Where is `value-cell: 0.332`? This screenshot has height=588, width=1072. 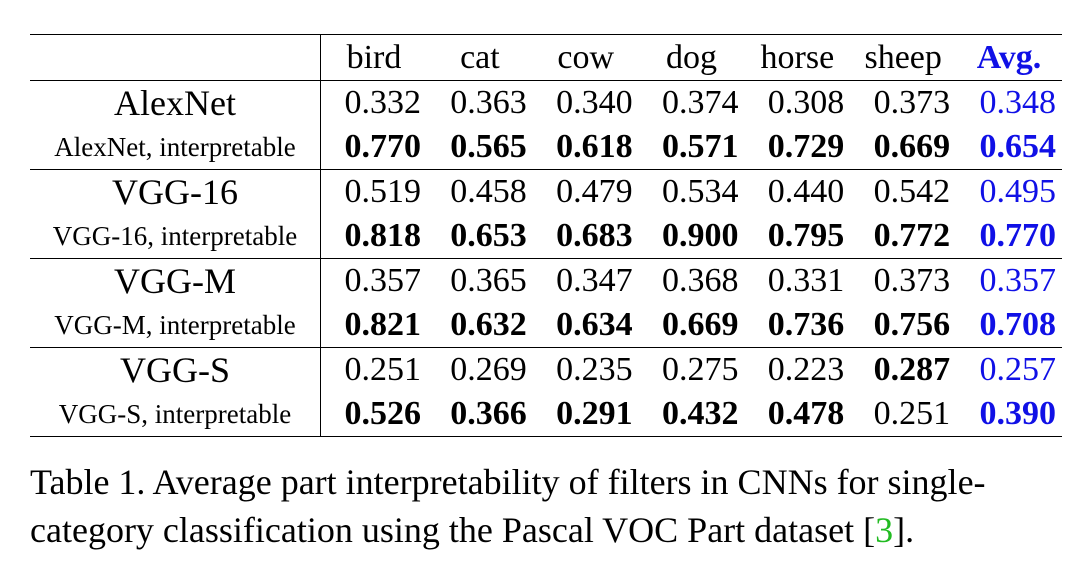 value-cell: 0.332 is located at coordinates (382, 103).